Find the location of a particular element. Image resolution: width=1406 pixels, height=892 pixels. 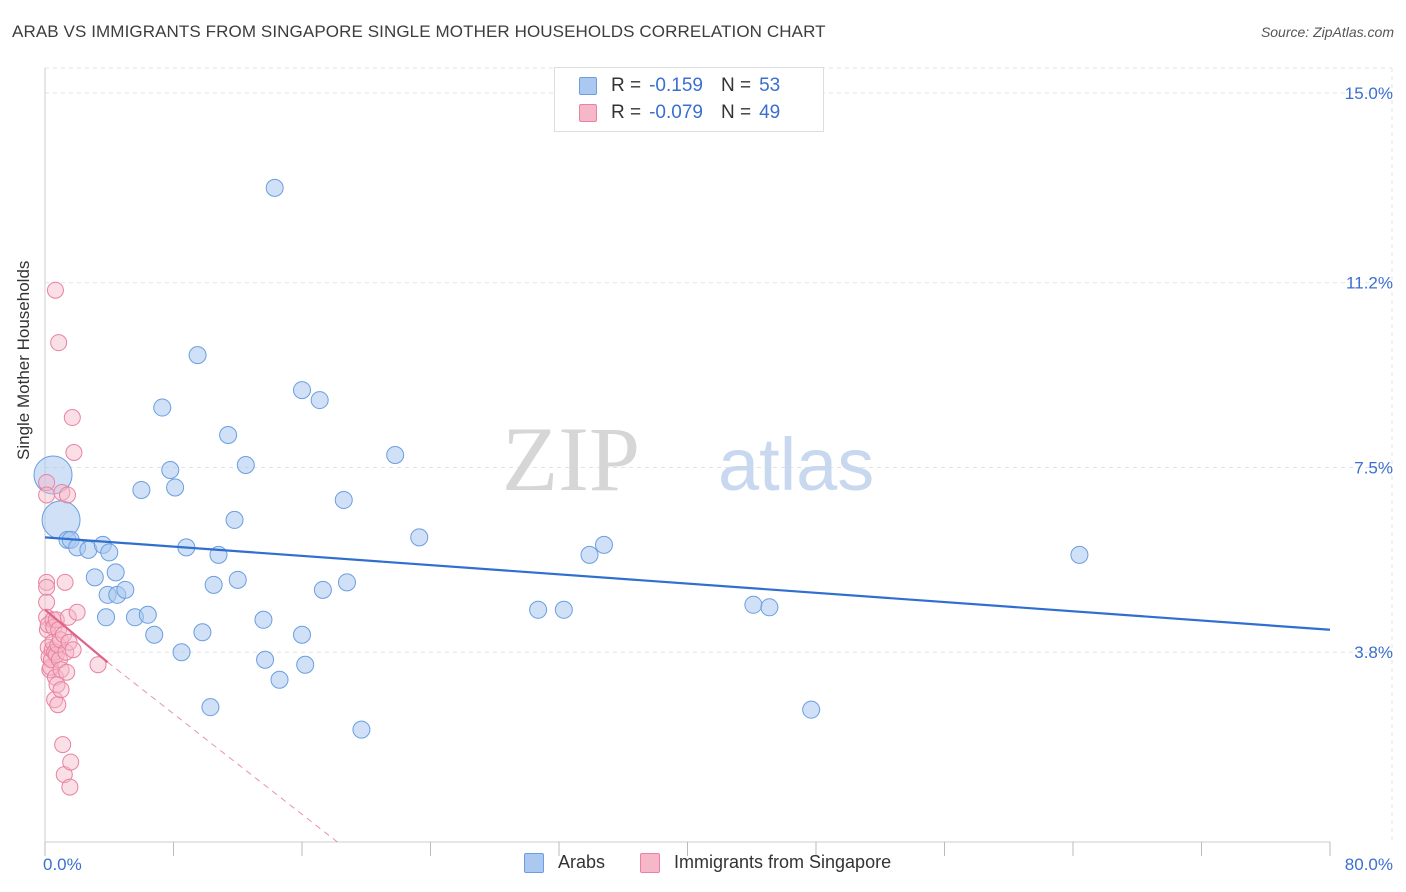

arabs-legend-label: Arabs is located at coordinates (582, 862).